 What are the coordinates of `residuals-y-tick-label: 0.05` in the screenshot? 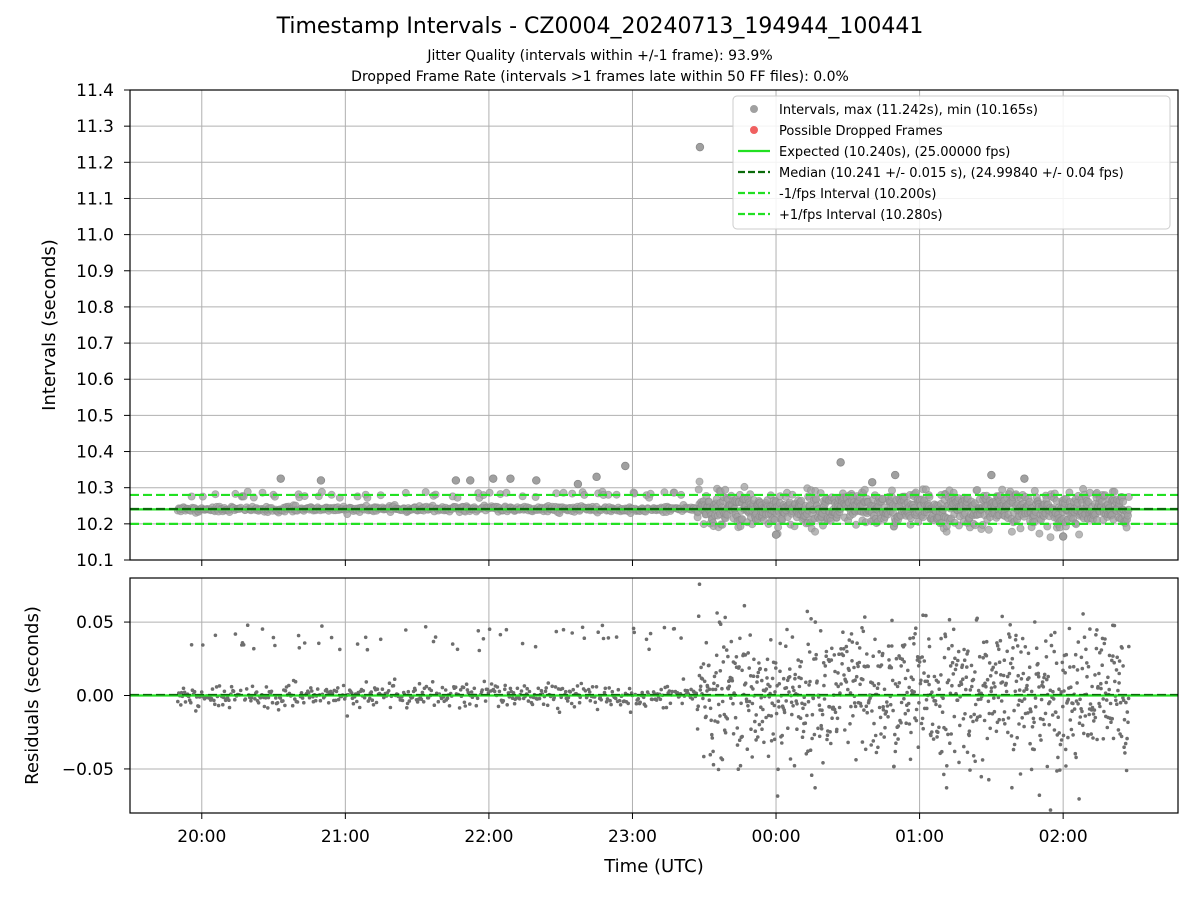 It's located at (95, 623).